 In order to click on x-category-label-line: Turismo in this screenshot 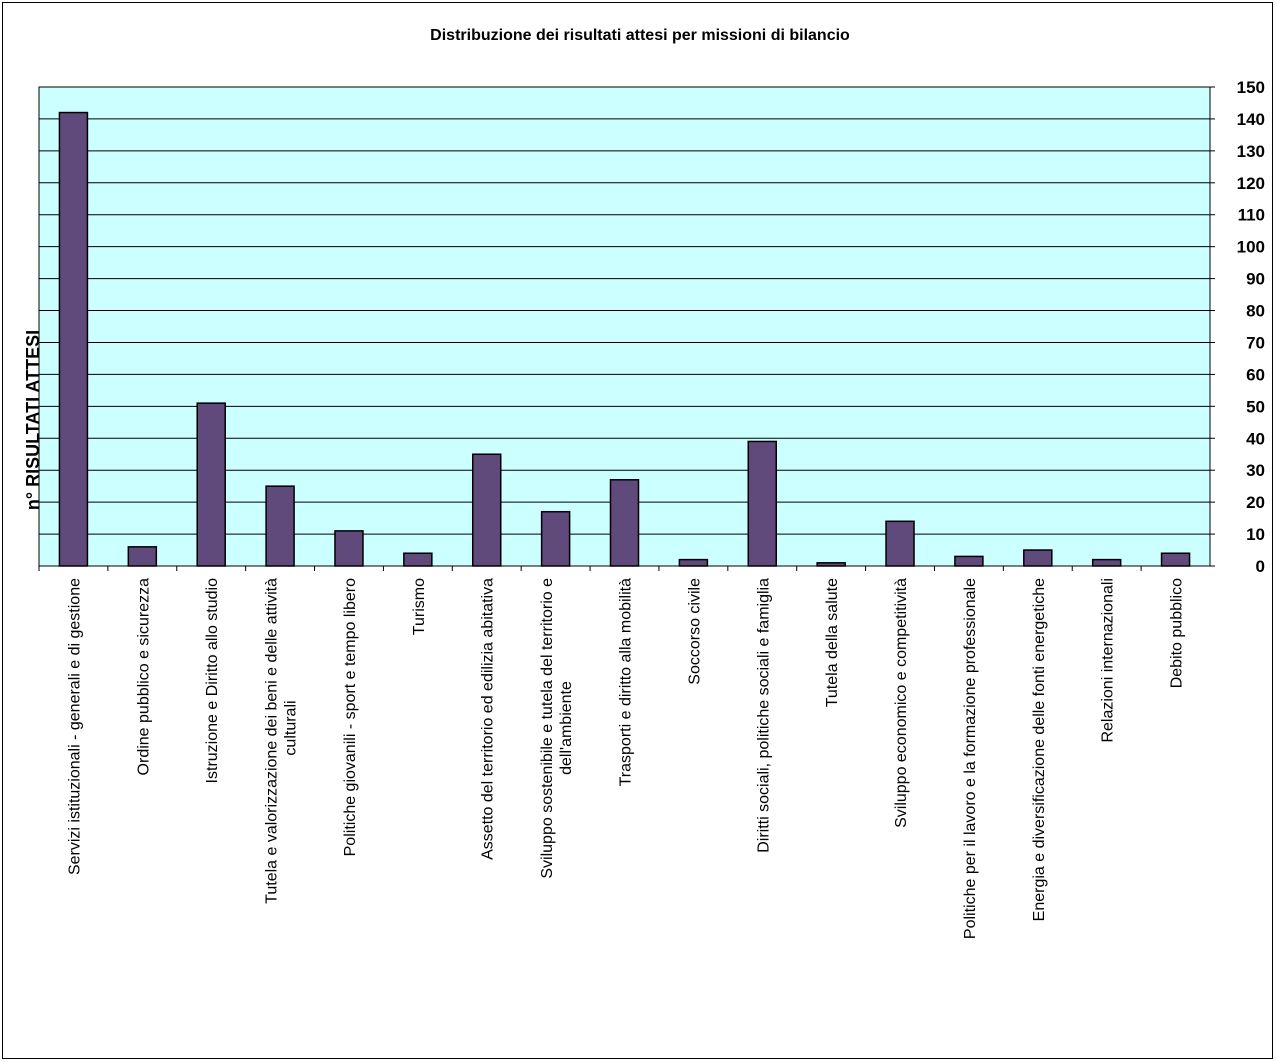, I will do `click(419, 606)`.